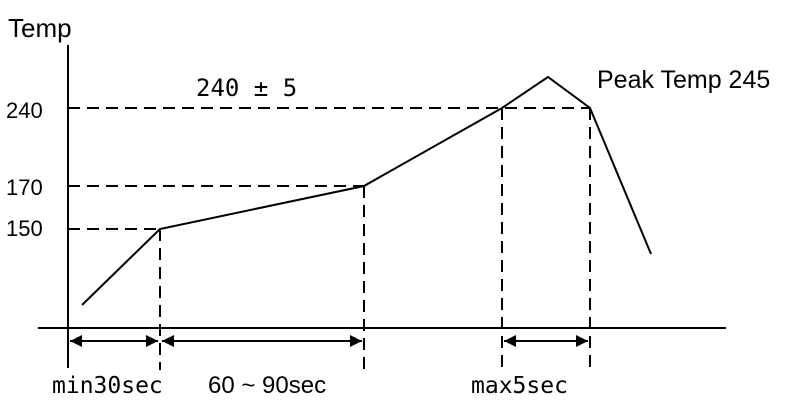 This screenshot has width=794, height=401. Describe the element at coordinates (267, 385) in the screenshot. I see `interval-label-2: 60 ~ 90sec` at that location.